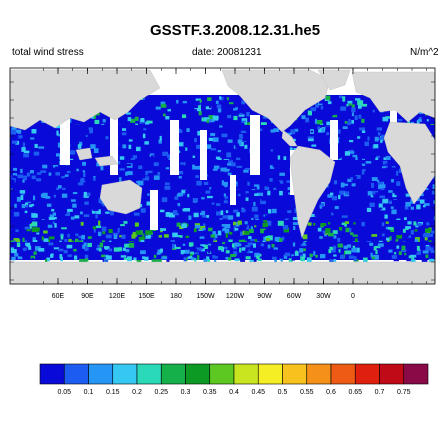  What do you see at coordinates (58, 296) in the screenshot?
I see `x-tick-label: 60E` at bounding box center [58, 296].